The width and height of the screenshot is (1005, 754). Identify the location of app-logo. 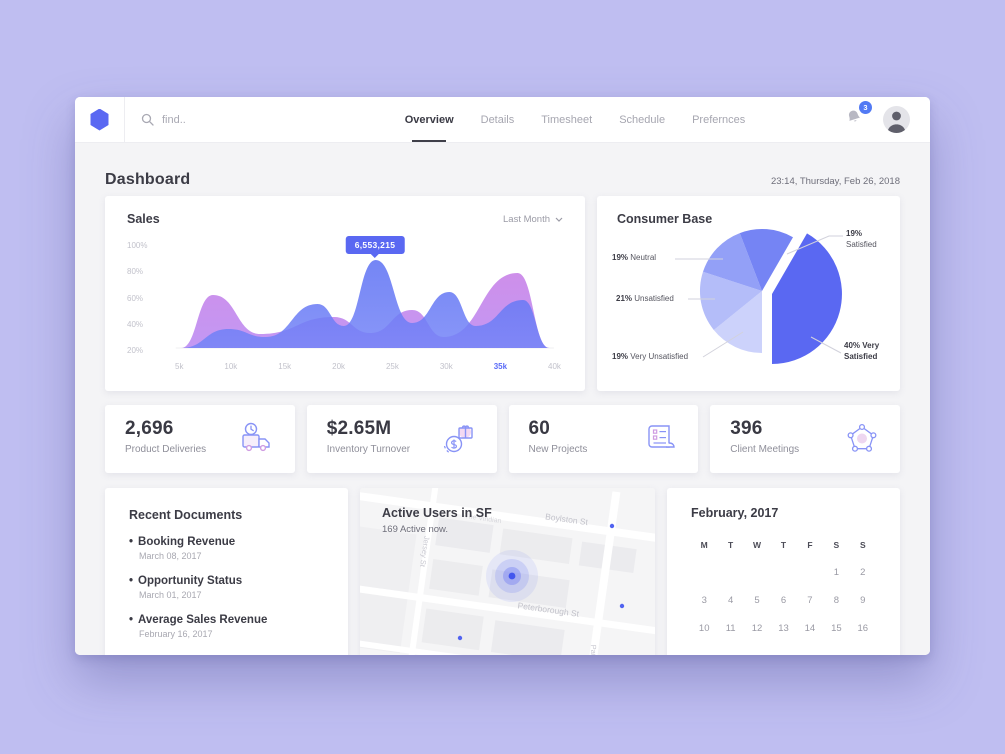
(100, 119).